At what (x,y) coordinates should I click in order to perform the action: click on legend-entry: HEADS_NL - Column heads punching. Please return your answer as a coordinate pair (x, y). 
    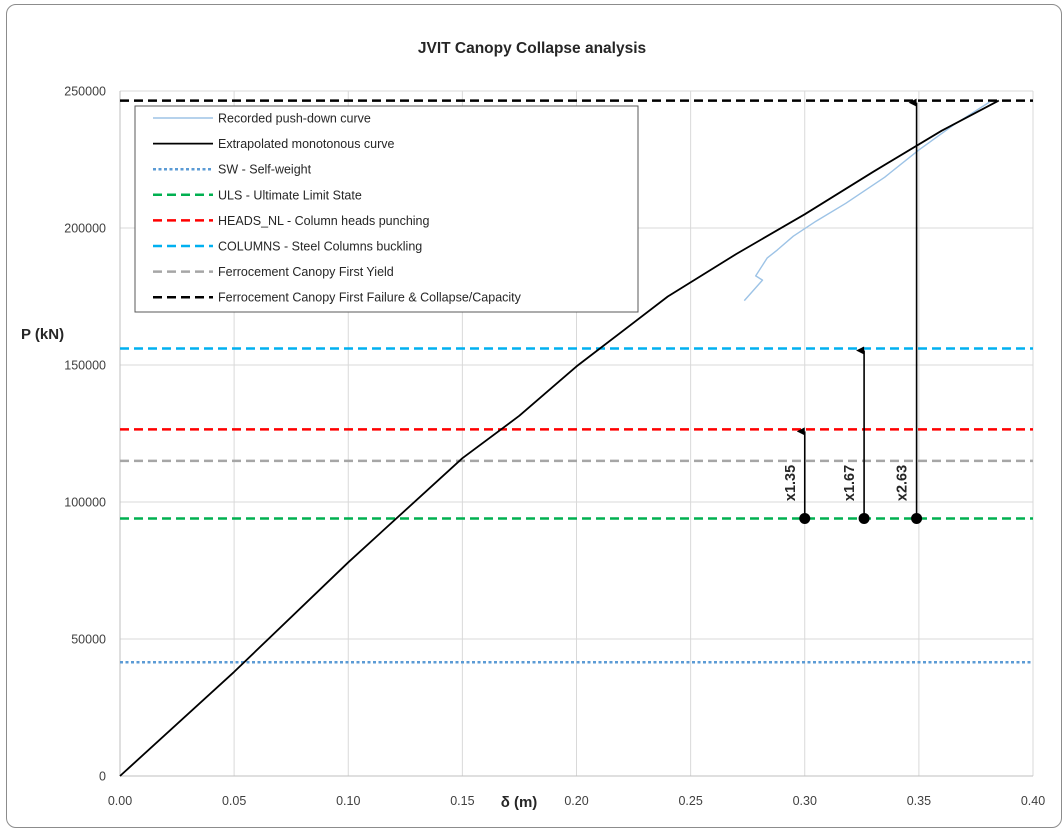
    Looking at the image, I should click on (324, 221).